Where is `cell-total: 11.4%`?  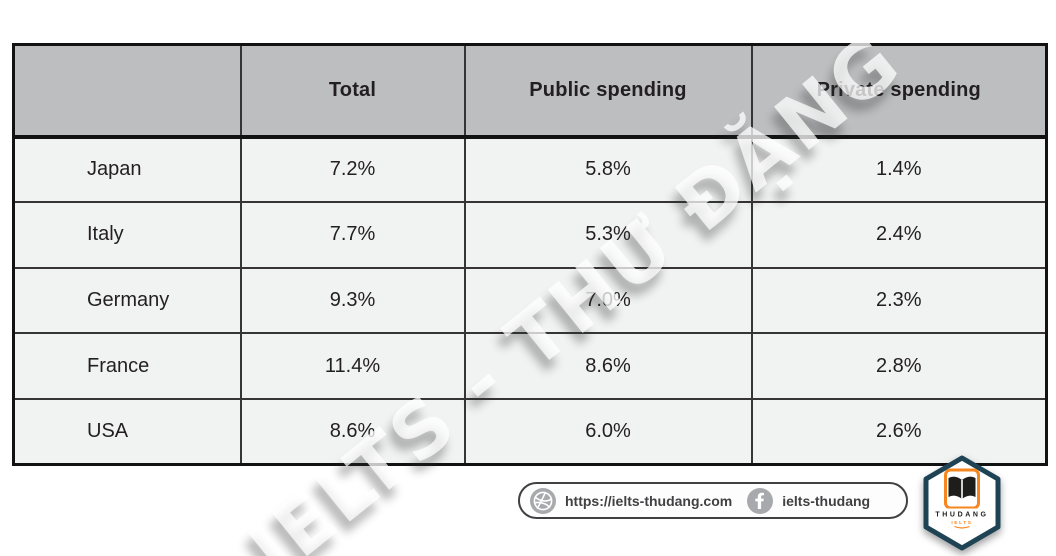 cell-total: 11.4% is located at coordinates (352, 366).